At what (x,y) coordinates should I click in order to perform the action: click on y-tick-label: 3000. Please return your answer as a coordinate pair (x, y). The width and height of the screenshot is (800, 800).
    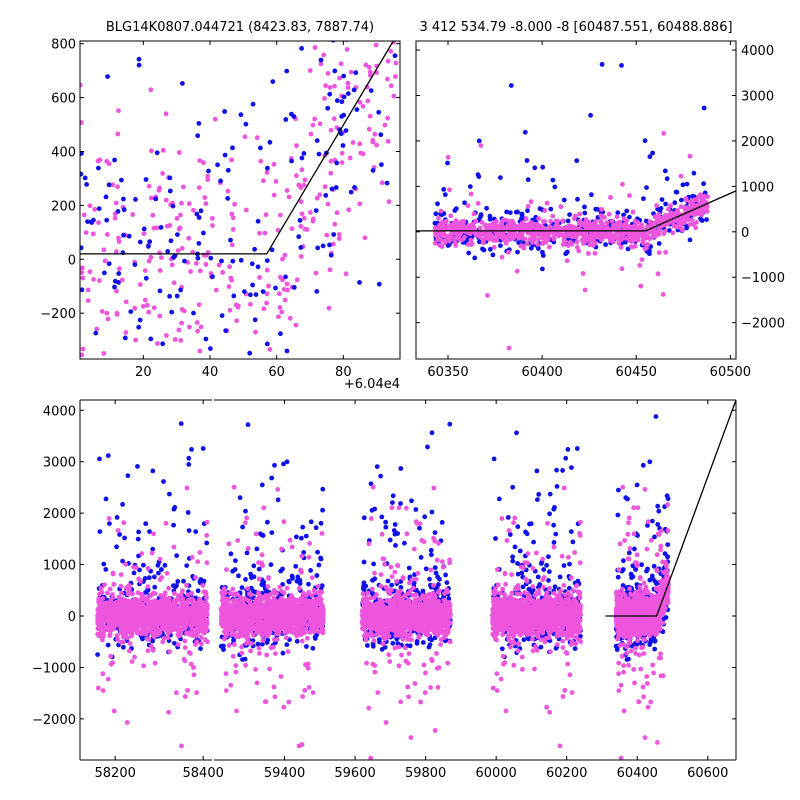
    Looking at the image, I should click on (757, 97).